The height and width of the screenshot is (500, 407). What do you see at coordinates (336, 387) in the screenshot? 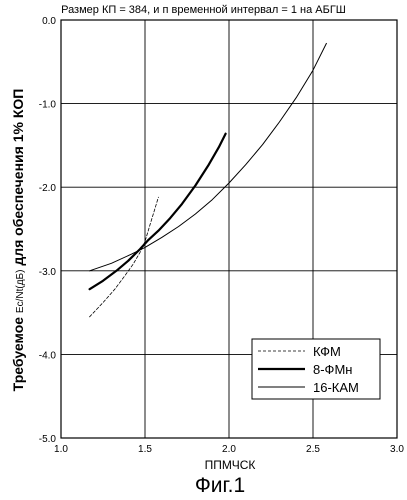
I see `legend-label-3: 16-КАМ` at bounding box center [336, 387].